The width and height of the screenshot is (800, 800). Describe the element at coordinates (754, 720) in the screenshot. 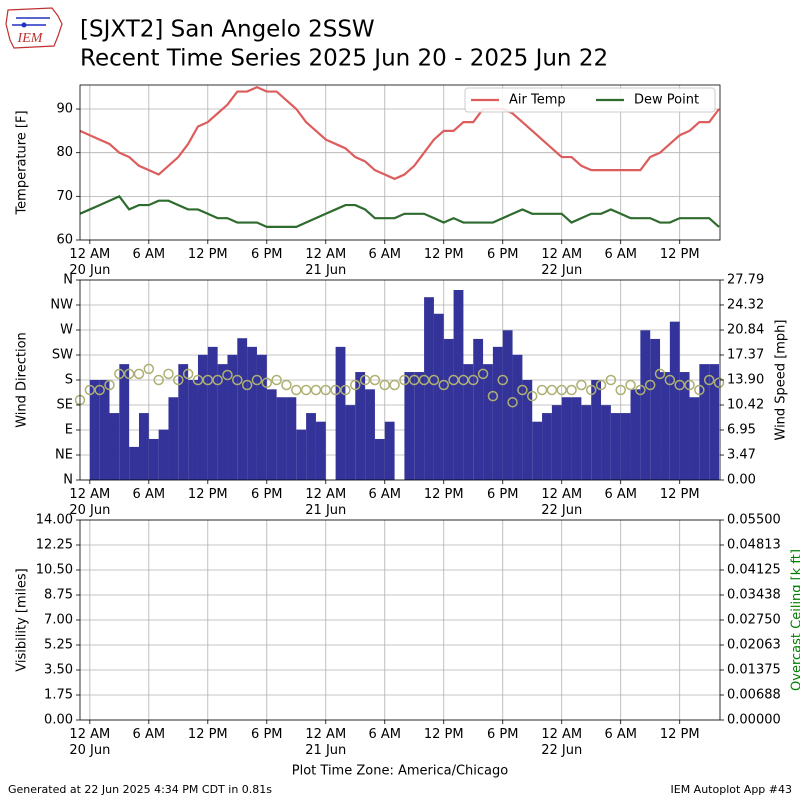

I see `y2-tick-label: 0.00000` at that location.